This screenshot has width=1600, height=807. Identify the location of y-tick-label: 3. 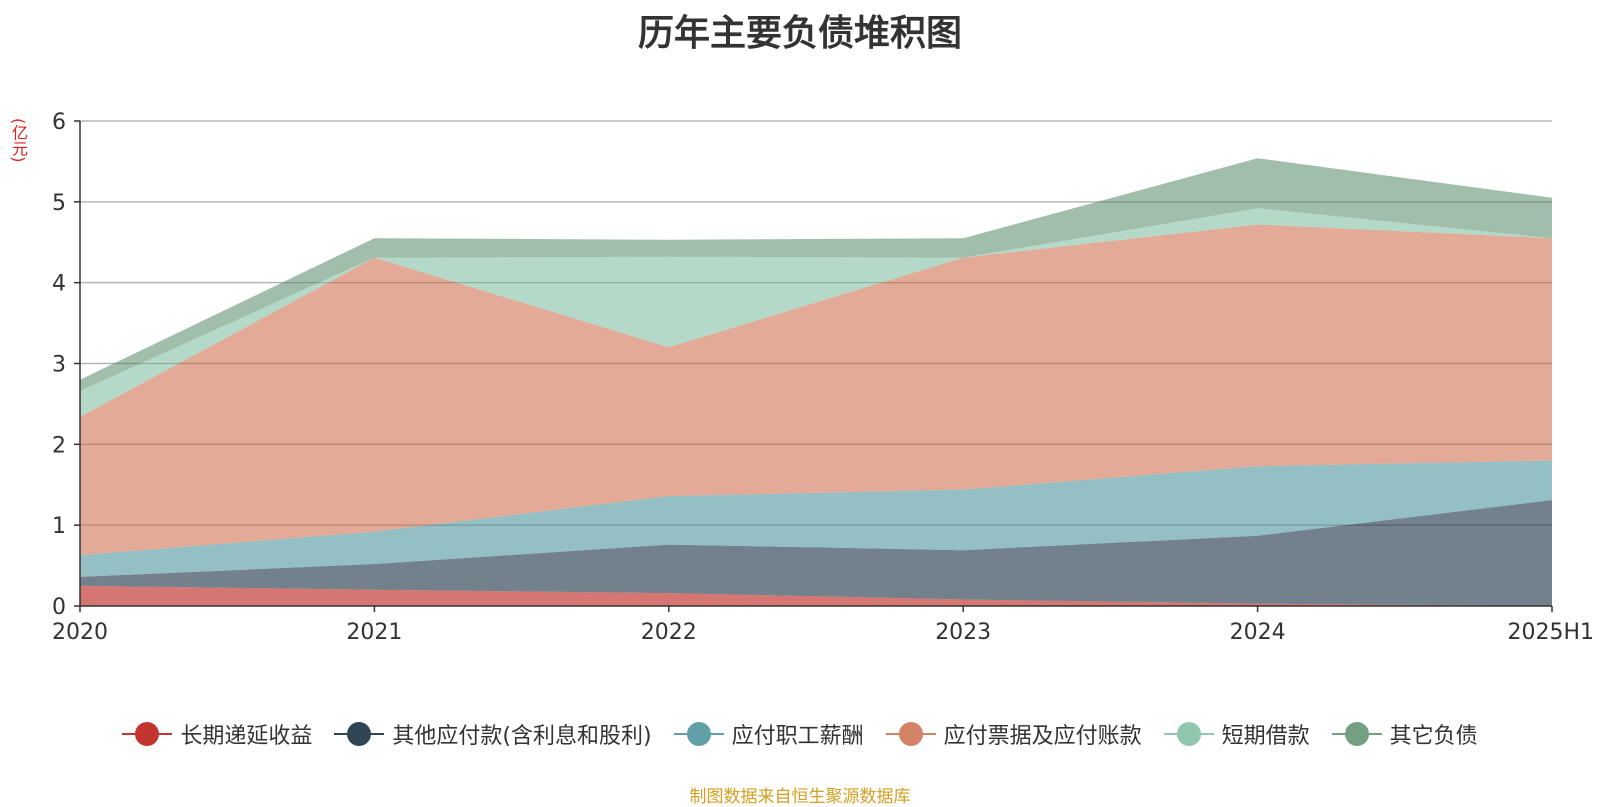
(59, 365).